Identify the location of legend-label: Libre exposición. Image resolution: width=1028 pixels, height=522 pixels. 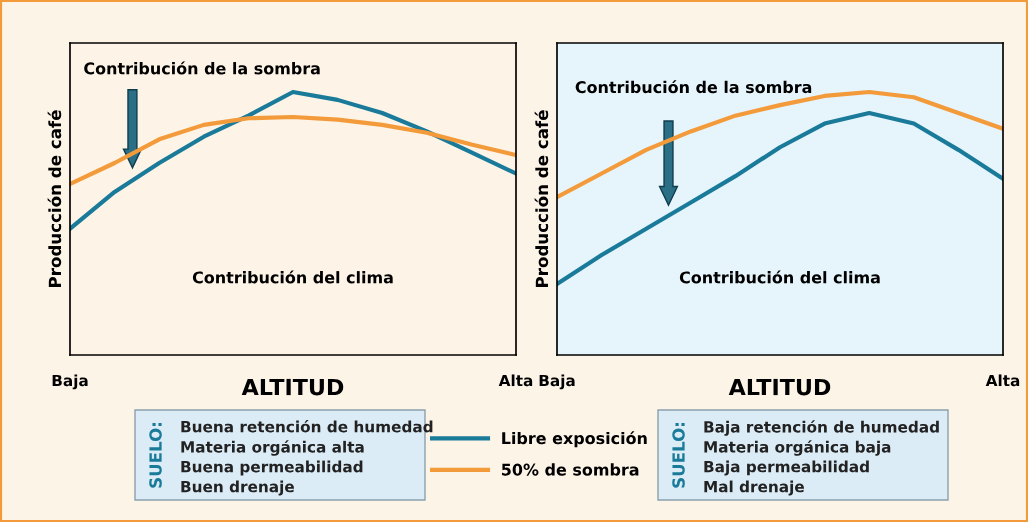
(574, 439).